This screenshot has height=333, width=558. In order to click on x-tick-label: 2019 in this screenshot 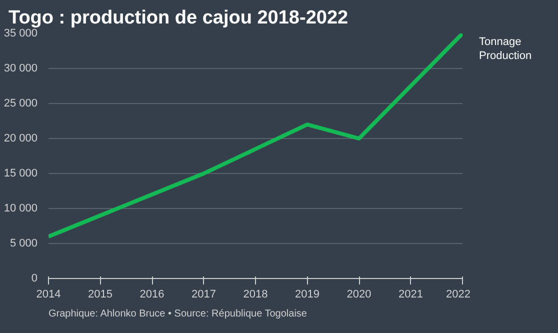, I will do `click(307, 294)`.